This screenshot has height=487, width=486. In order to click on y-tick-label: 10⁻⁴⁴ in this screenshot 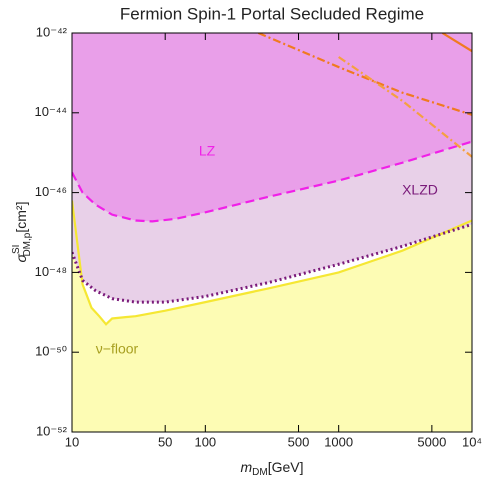, I will do `click(51, 111)`.